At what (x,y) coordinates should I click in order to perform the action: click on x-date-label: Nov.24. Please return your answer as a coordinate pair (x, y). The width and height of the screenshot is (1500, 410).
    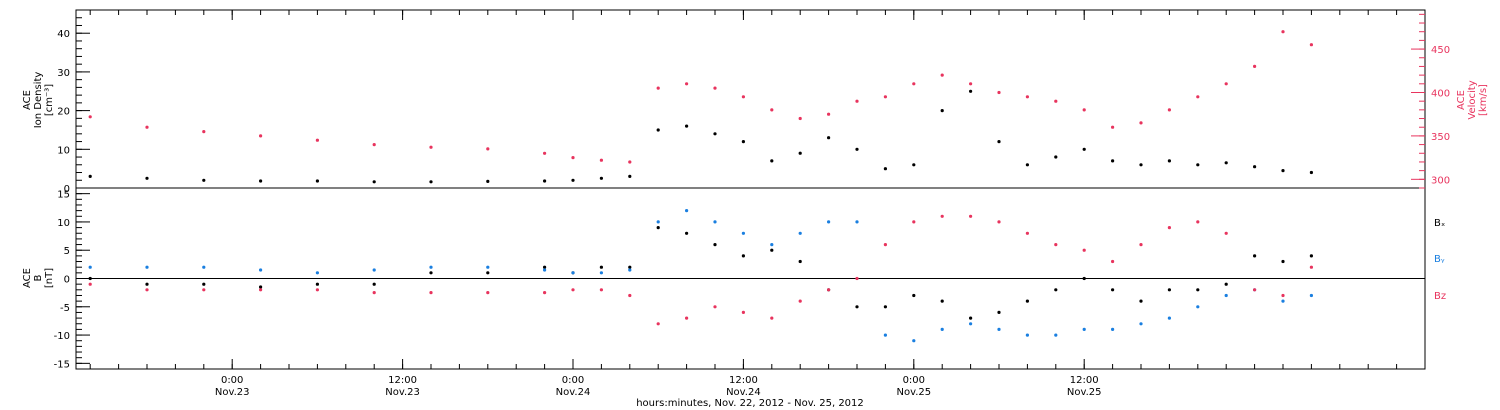
    Looking at the image, I should click on (743, 392).